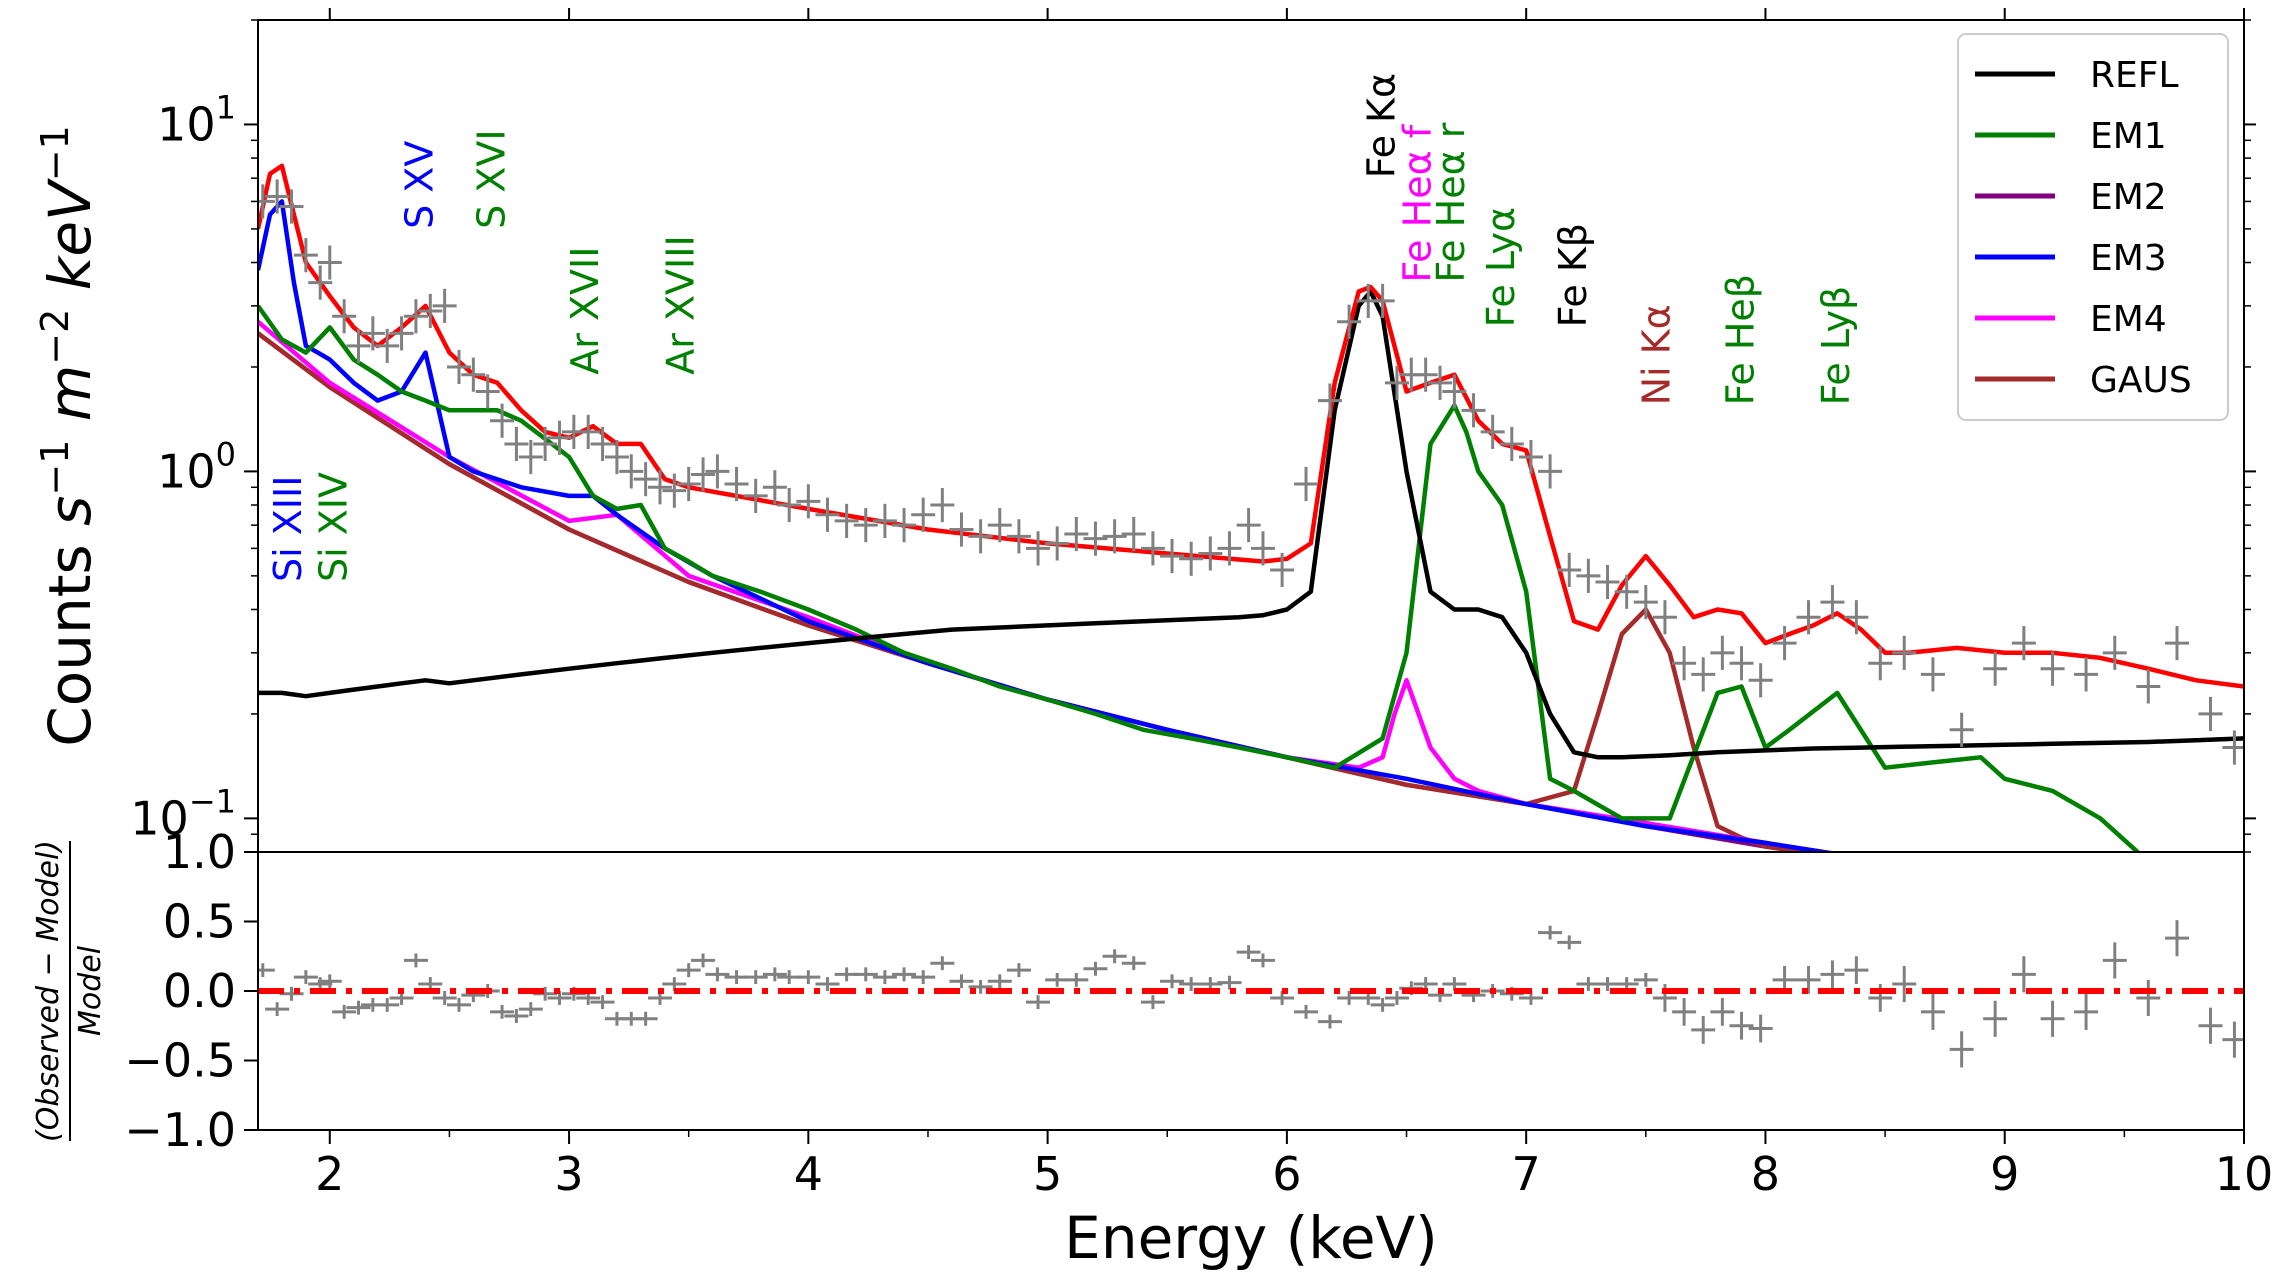  Describe the element at coordinates (2004, 1174) in the screenshot. I see `x-tick-label: 9` at that location.